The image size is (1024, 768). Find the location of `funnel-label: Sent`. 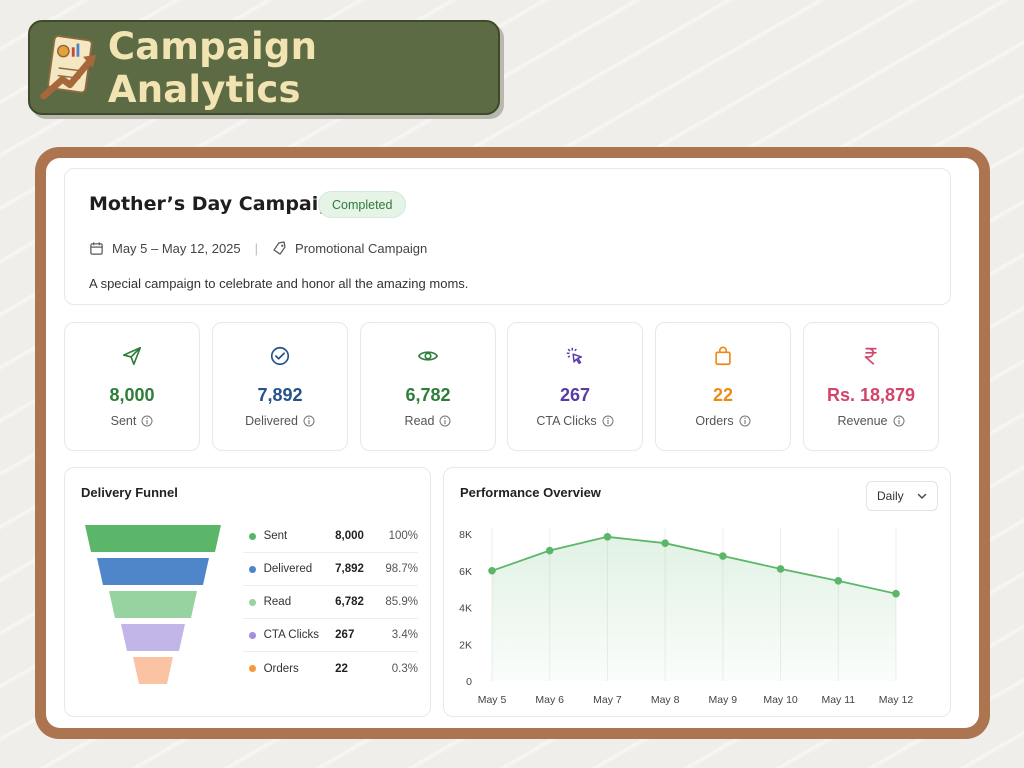

funnel-label: Sent is located at coordinates (275, 536).